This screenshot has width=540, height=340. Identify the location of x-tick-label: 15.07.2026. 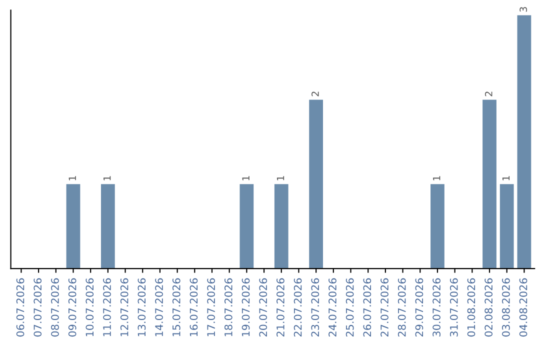
(176, 307).